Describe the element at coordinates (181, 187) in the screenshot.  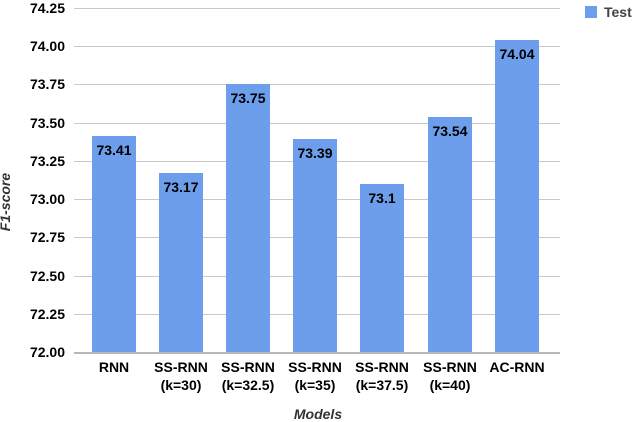
I see `bar-value-label: 73.17` at that location.